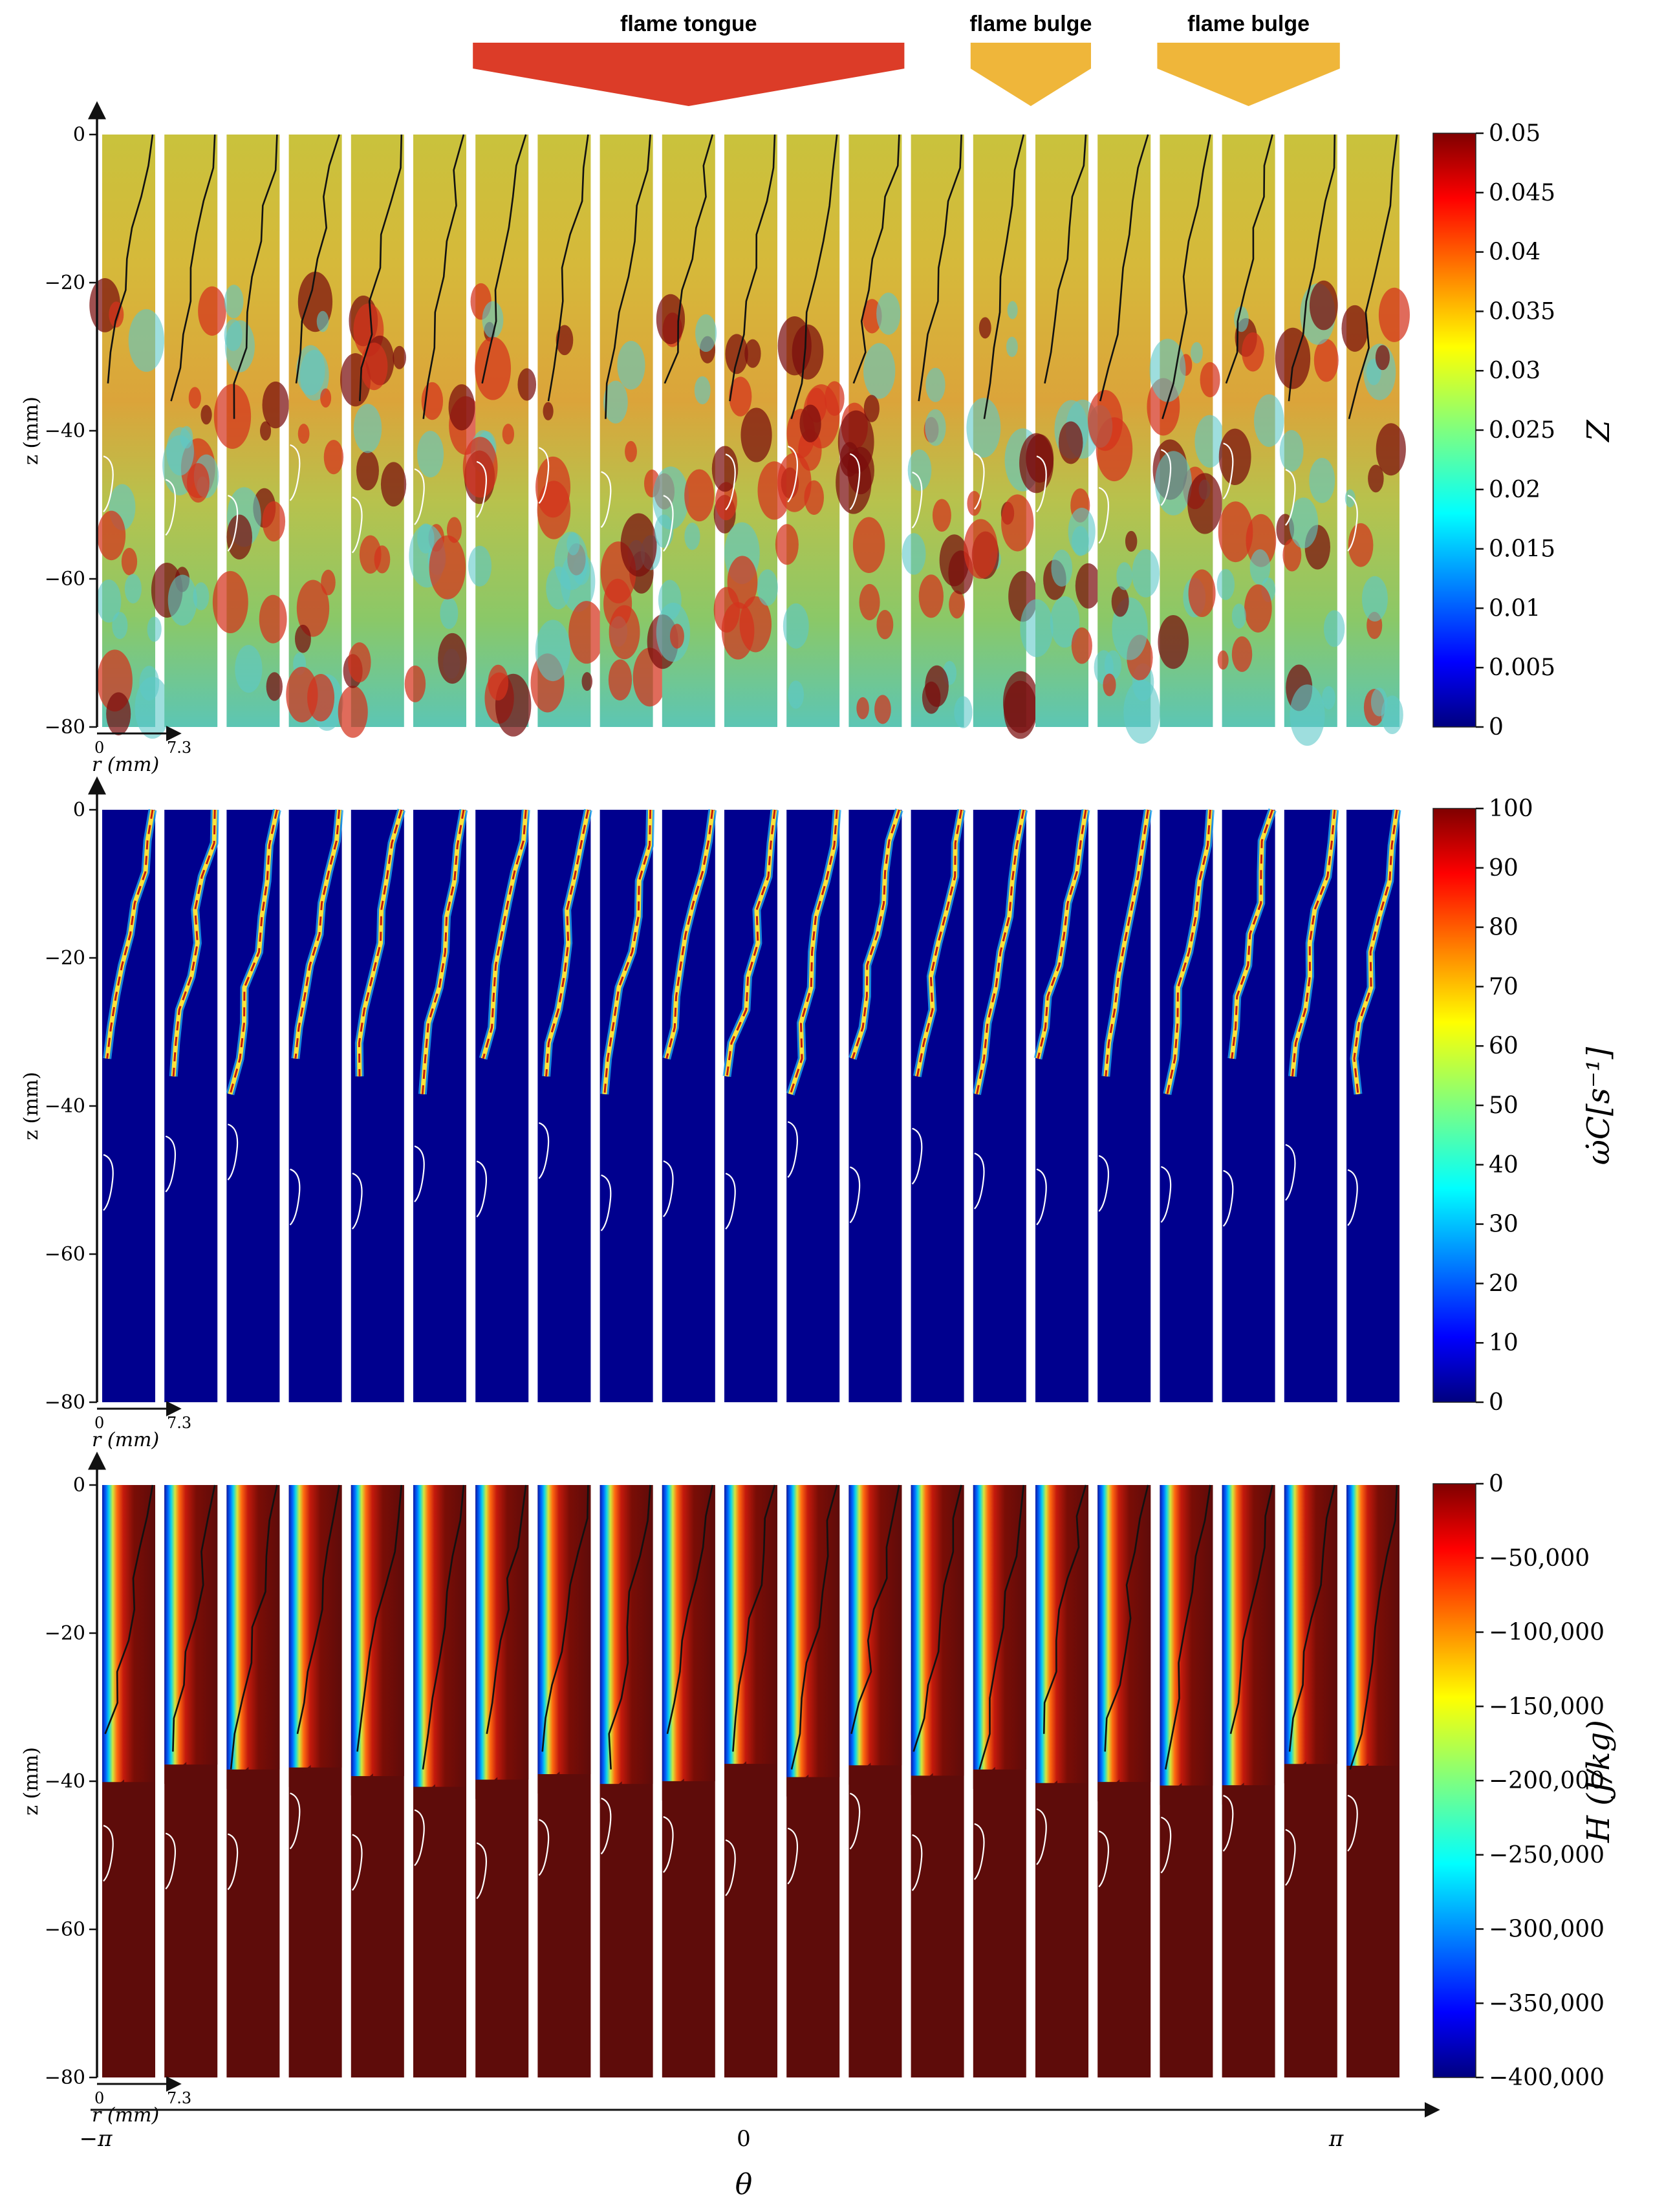  I want to click on annotation-label: flame bulge, so click(1248, 24).